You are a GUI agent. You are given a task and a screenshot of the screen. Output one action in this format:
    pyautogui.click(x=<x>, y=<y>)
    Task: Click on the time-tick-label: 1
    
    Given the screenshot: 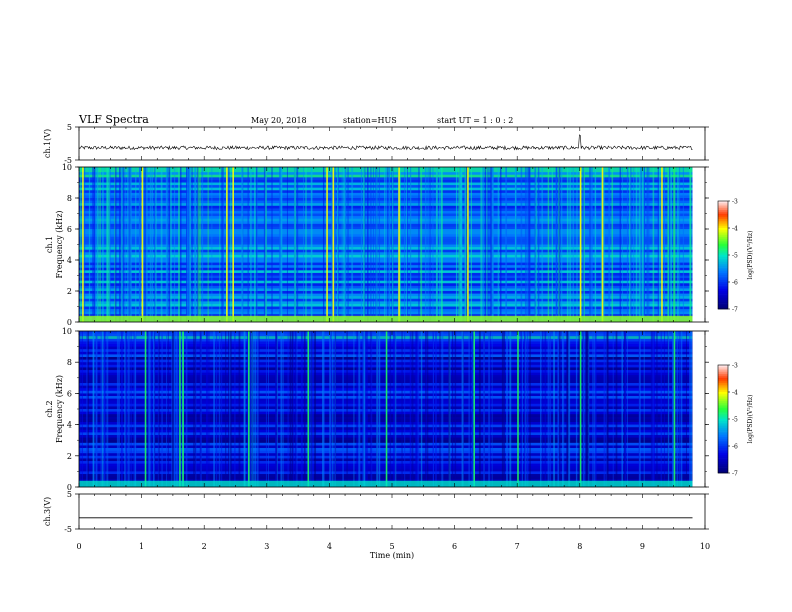 What is the action you would take?
    pyautogui.click(x=141, y=546)
    